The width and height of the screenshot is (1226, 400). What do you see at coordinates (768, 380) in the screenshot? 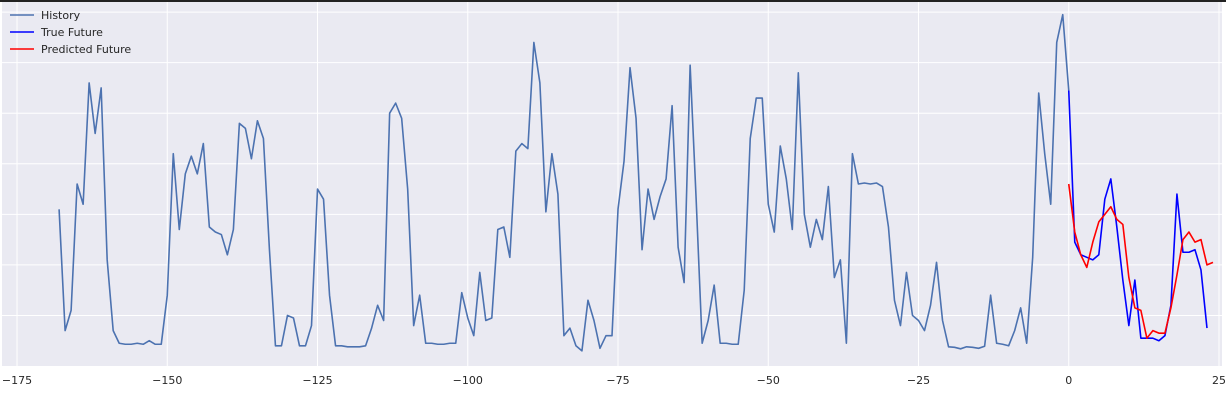
I see `x-tick-label: −50` at bounding box center [768, 380].